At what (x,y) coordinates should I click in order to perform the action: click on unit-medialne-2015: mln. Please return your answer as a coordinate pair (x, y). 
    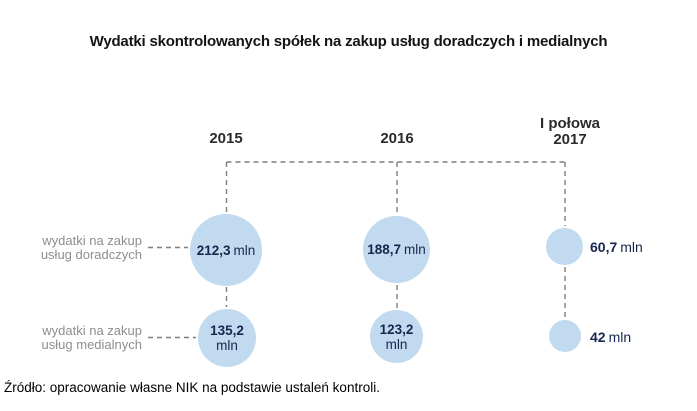
    Looking at the image, I should click on (227, 345).